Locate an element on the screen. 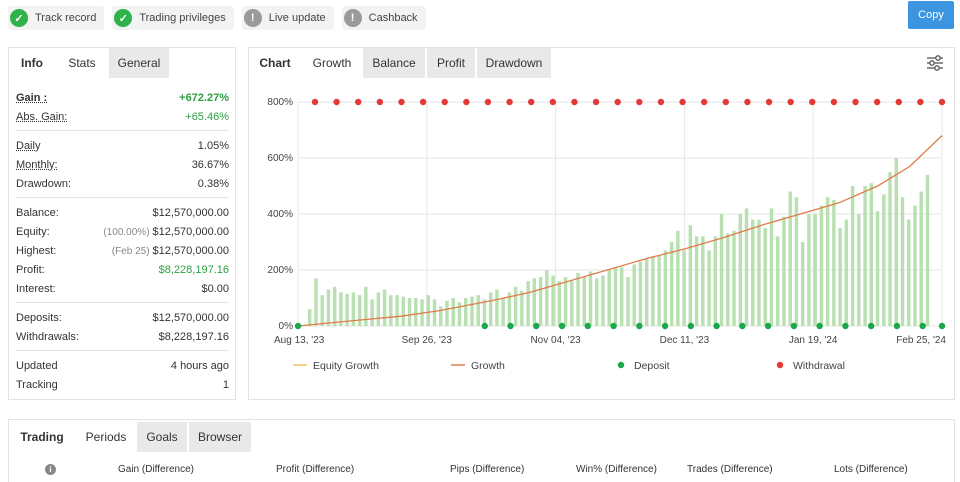  stat-value-note: (100.00%) is located at coordinates (126, 232).